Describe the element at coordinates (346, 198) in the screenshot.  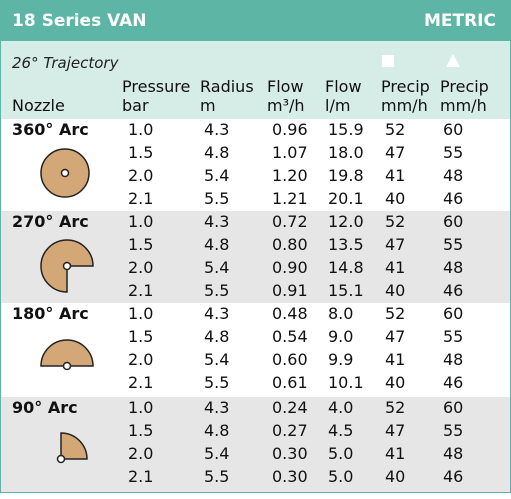
I see `cell: 20.1` at that location.